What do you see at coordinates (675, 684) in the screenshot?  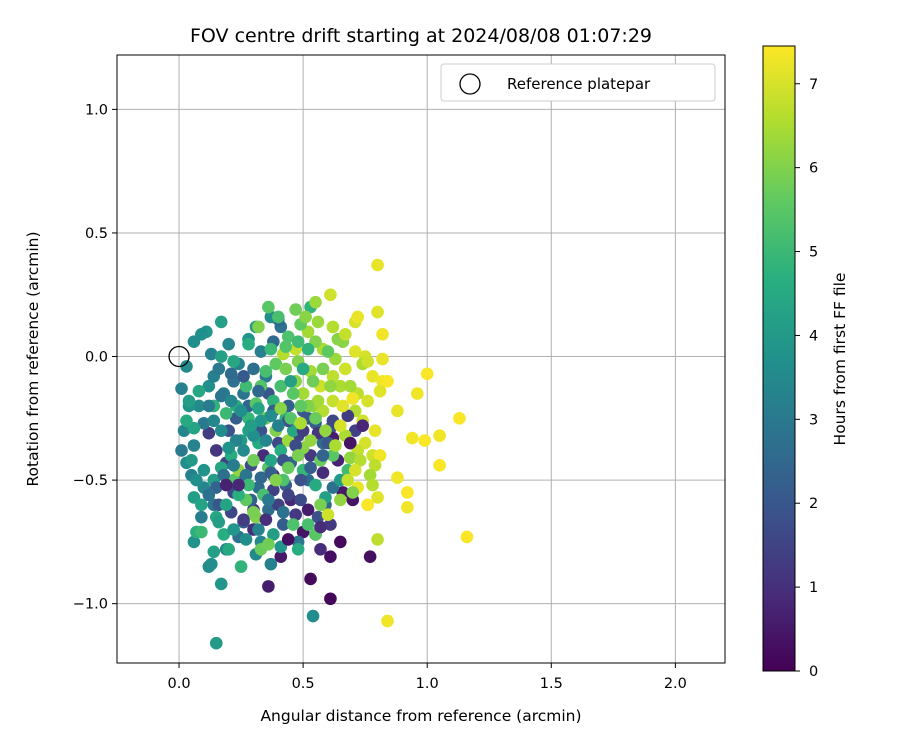 I see `x-tick-label: 2.0` at bounding box center [675, 684].